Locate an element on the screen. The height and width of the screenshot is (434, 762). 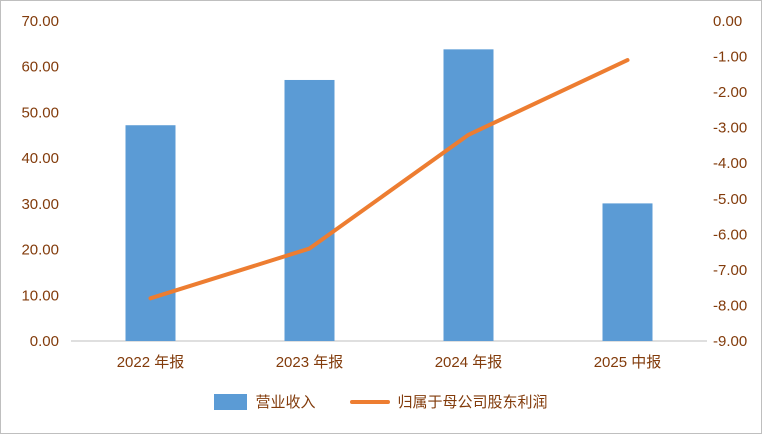
right-axis-tick: -7.00 is located at coordinates (730, 270).